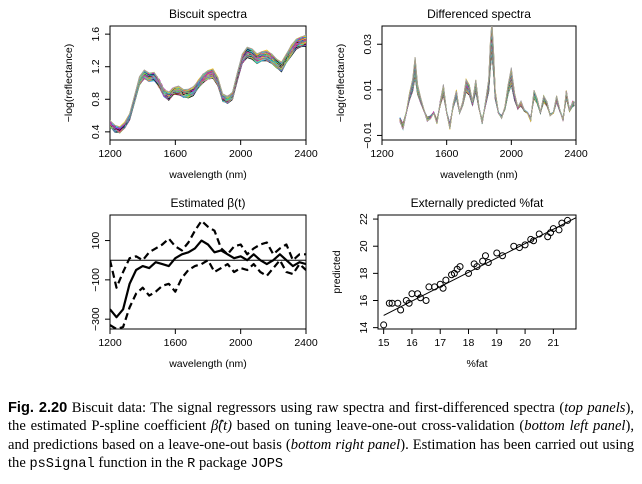  What do you see at coordinates (191, 465) in the screenshot?
I see `caption-code: R` at bounding box center [191, 465].